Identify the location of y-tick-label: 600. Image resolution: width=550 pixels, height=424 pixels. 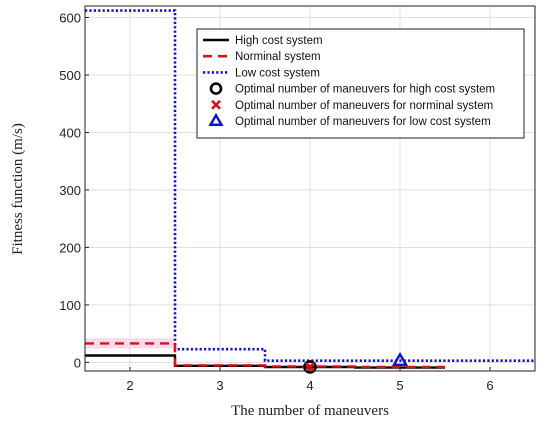
(70, 17).